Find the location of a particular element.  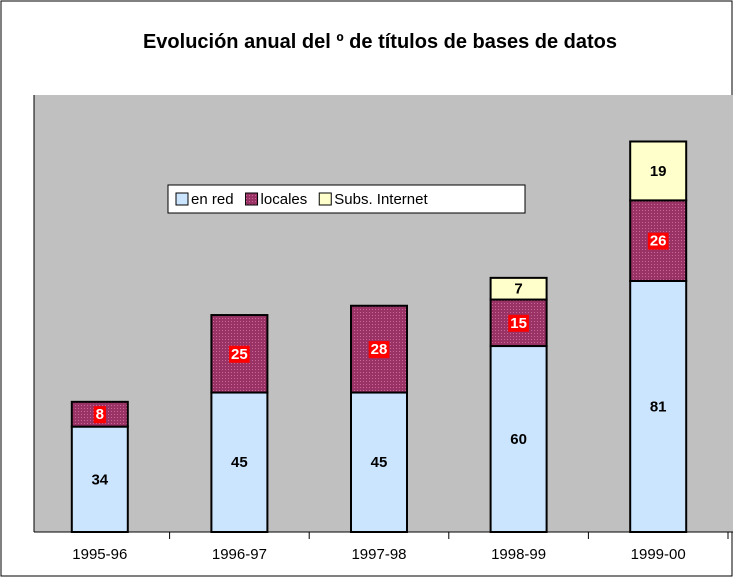

data-label: 25 is located at coordinates (239, 354).